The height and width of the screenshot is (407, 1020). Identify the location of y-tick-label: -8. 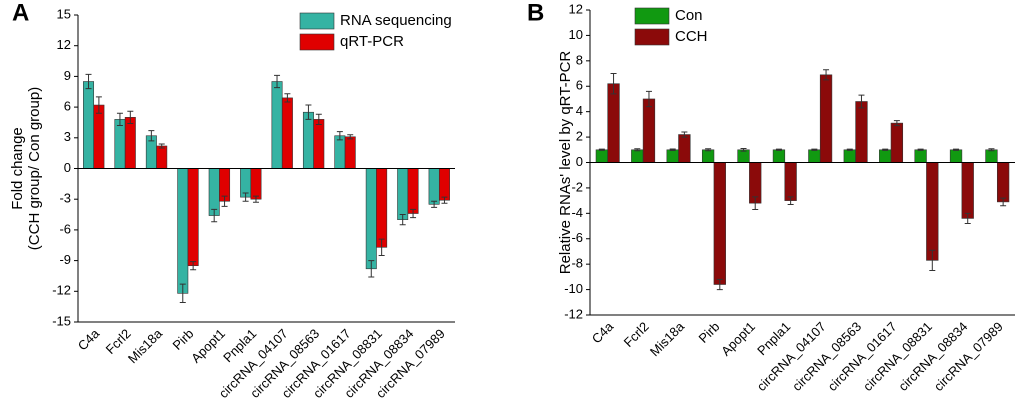
(577, 263).